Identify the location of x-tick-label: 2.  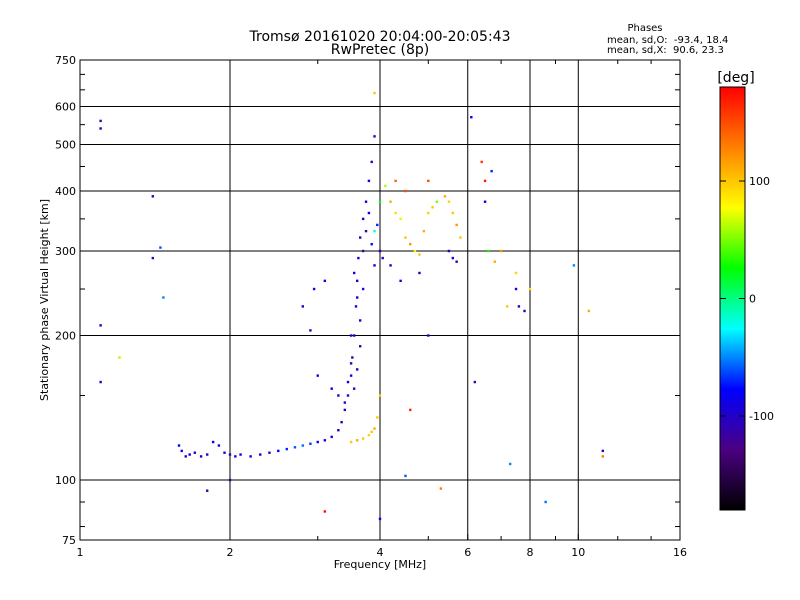
(230, 552).